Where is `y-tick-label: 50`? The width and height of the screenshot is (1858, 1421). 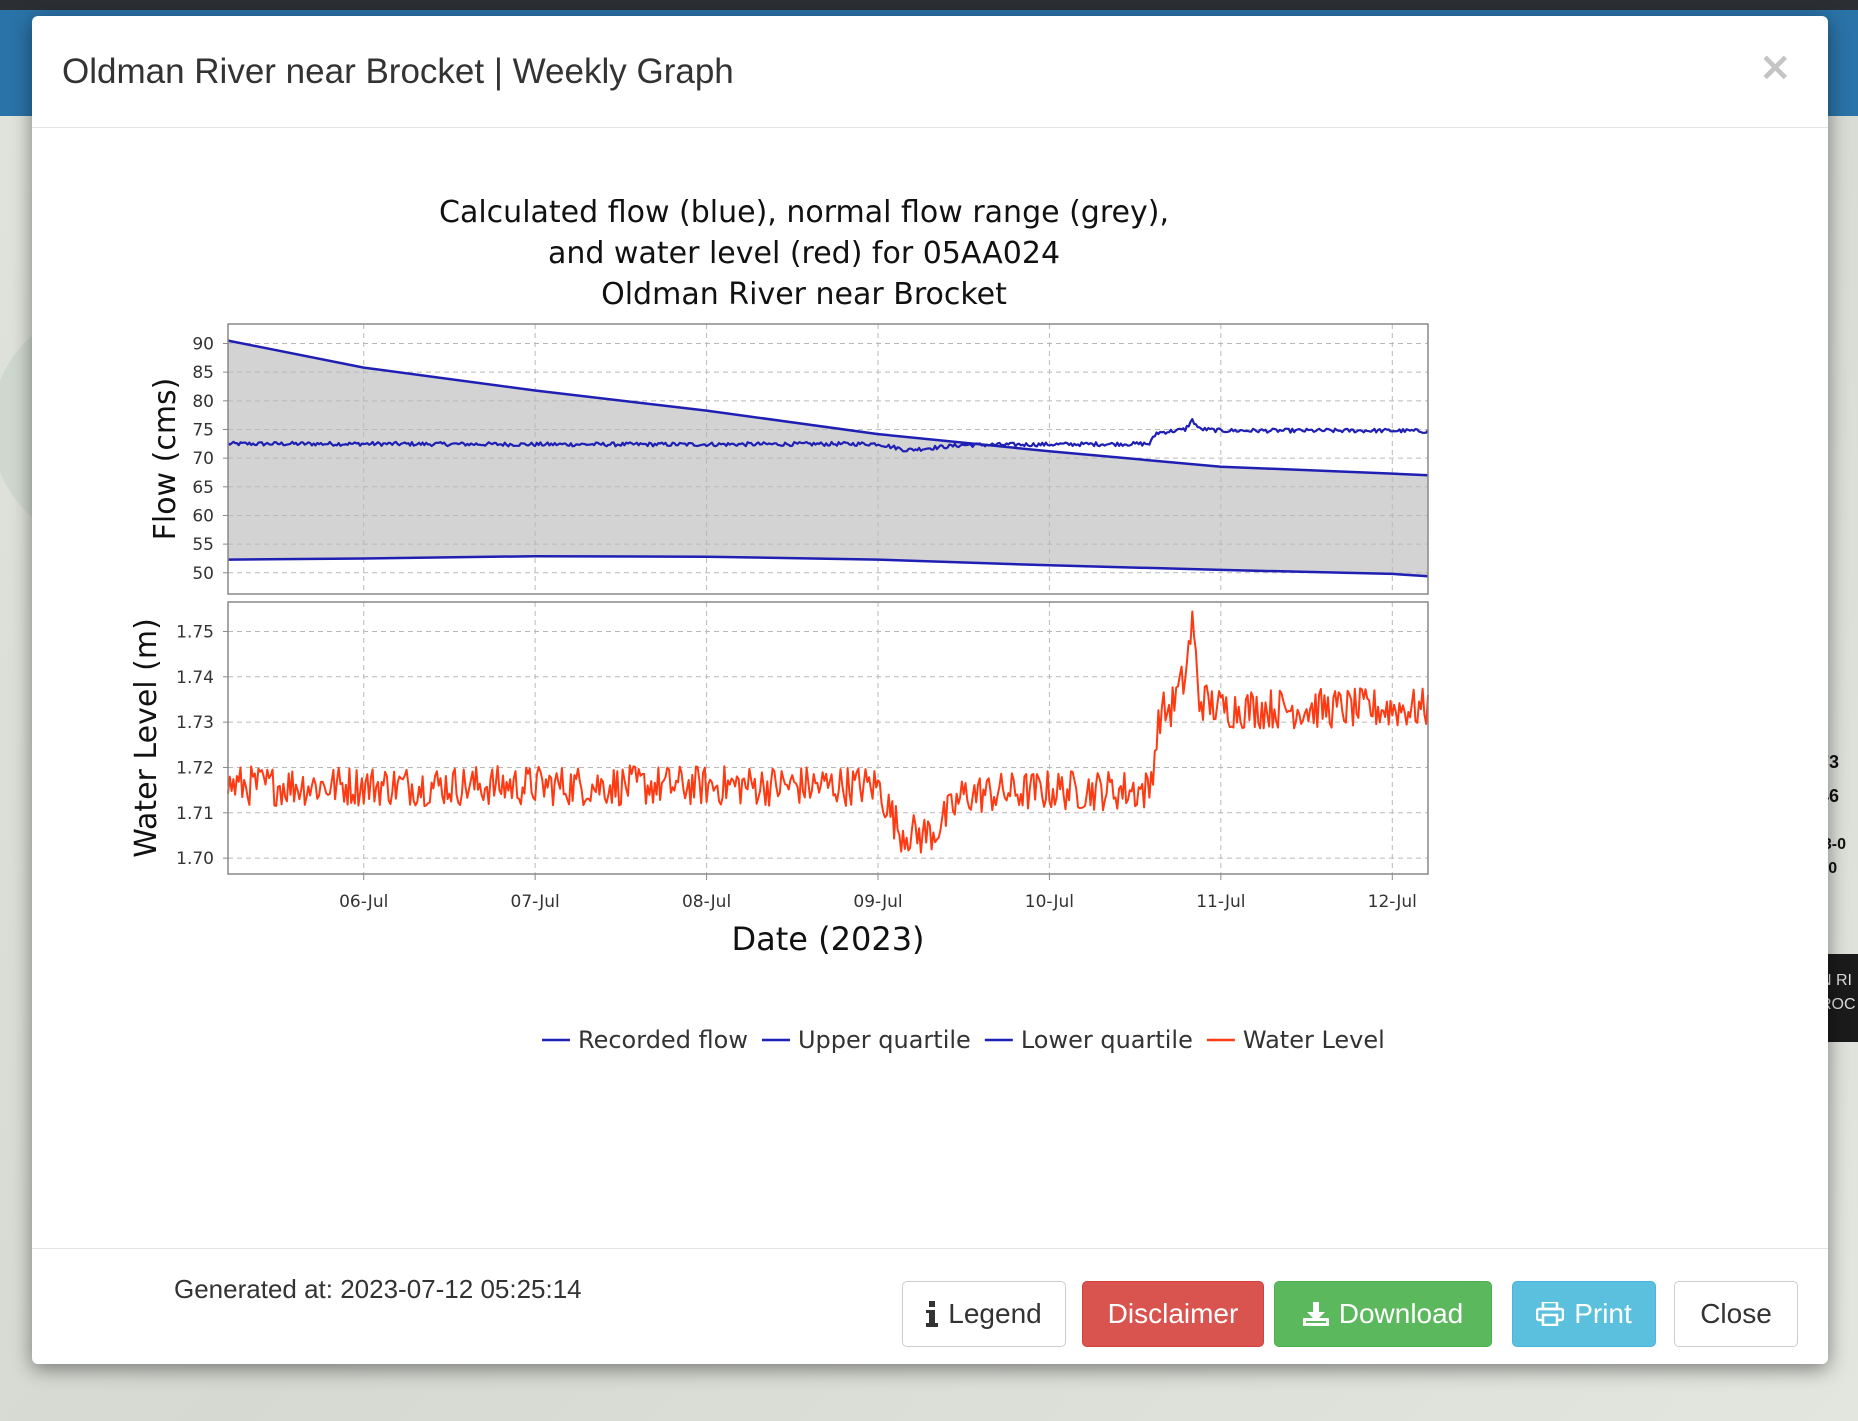 y-tick-label: 50 is located at coordinates (203, 574).